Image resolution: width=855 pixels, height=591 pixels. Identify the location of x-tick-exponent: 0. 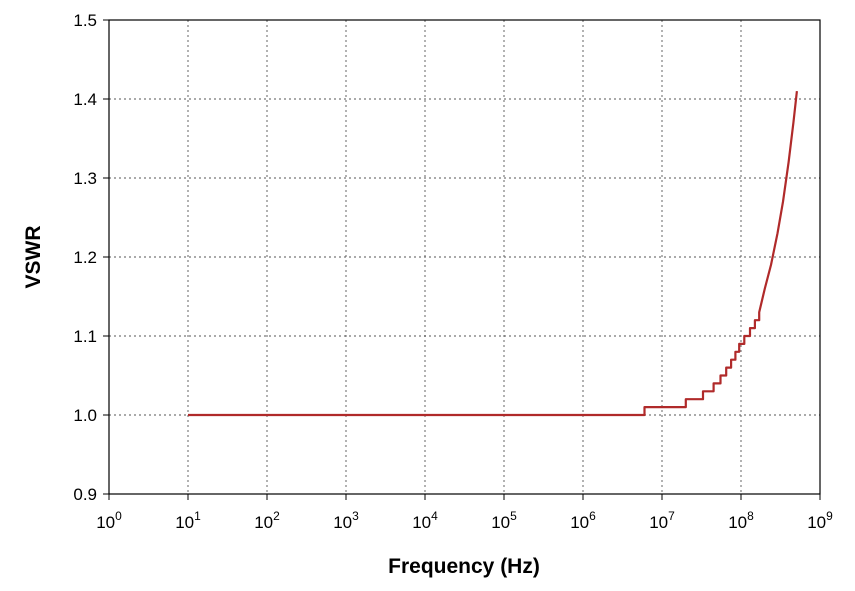
(118, 516).